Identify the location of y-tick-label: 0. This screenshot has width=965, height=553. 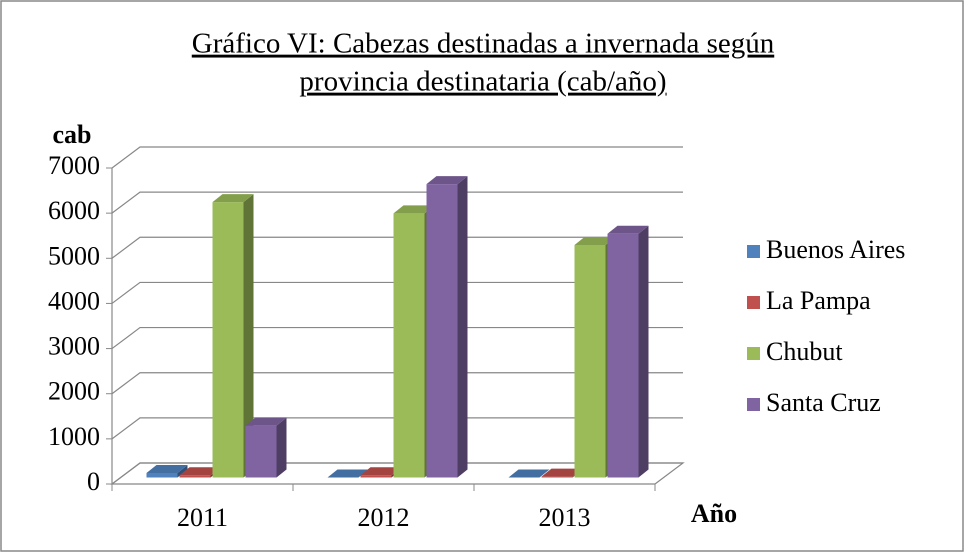
(93, 481).